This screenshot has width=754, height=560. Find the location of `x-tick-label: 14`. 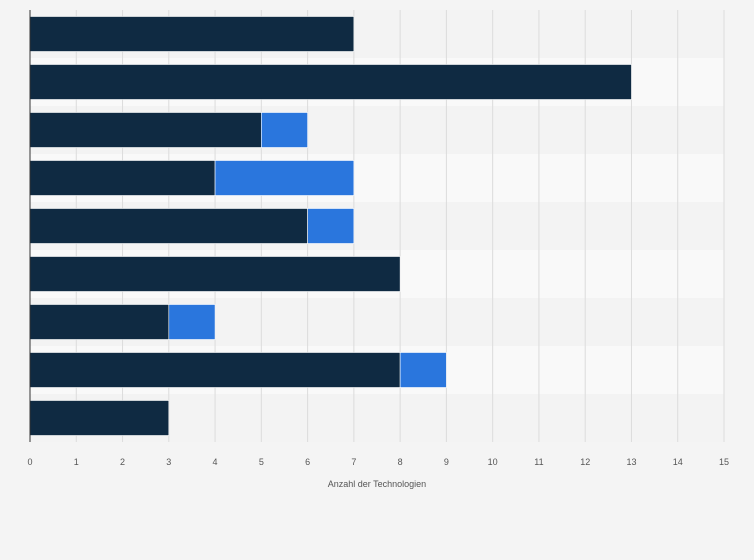

x-tick-label: 14 is located at coordinates (678, 462).